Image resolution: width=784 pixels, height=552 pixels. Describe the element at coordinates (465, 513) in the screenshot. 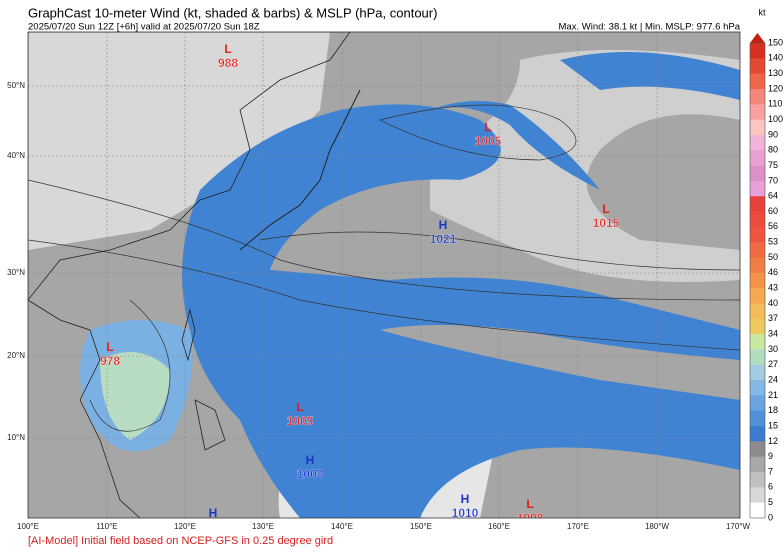

I see `center-value: 1010` at that location.